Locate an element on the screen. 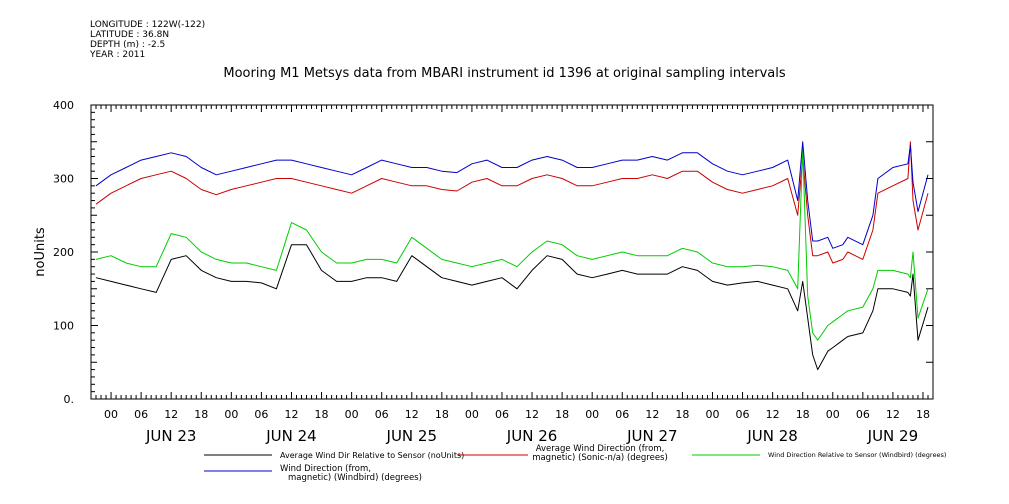  y-tick-label: 200 is located at coordinates (63, 252).